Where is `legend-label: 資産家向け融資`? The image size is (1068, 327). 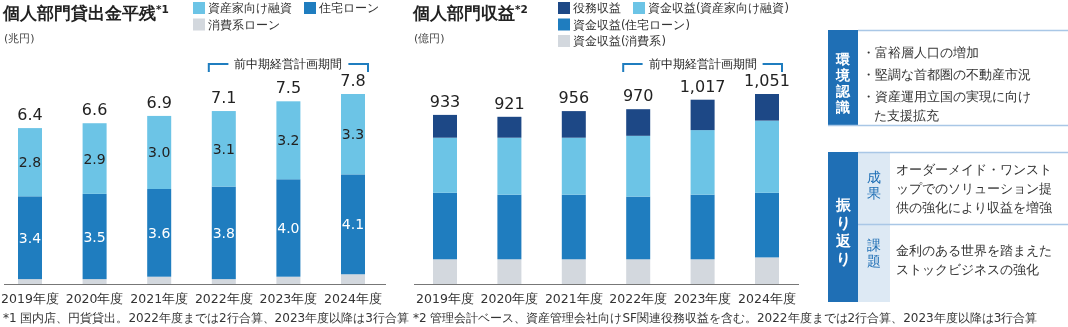 legend-label: 資産家向け融資 is located at coordinates (250, 8).